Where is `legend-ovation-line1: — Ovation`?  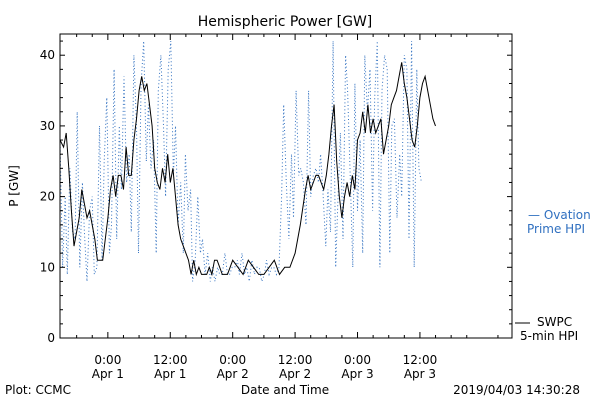 legend-ovation-line1: — Ovation is located at coordinates (559, 215).